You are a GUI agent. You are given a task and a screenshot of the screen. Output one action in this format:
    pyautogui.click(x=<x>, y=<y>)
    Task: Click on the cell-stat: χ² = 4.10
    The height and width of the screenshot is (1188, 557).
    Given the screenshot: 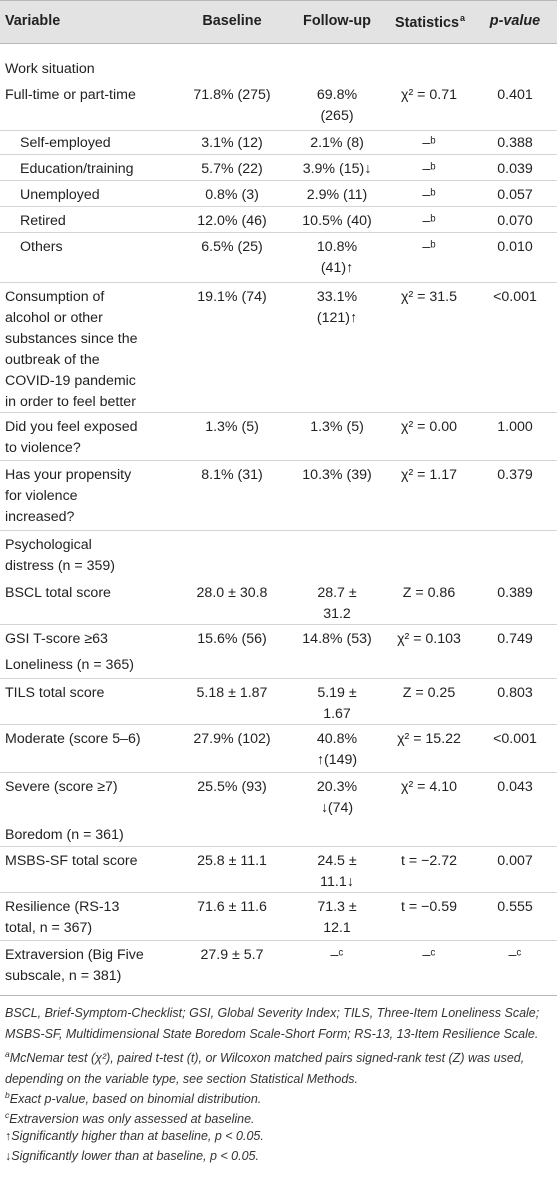 What is the action you would take?
    pyautogui.click(x=429, y=787)
    